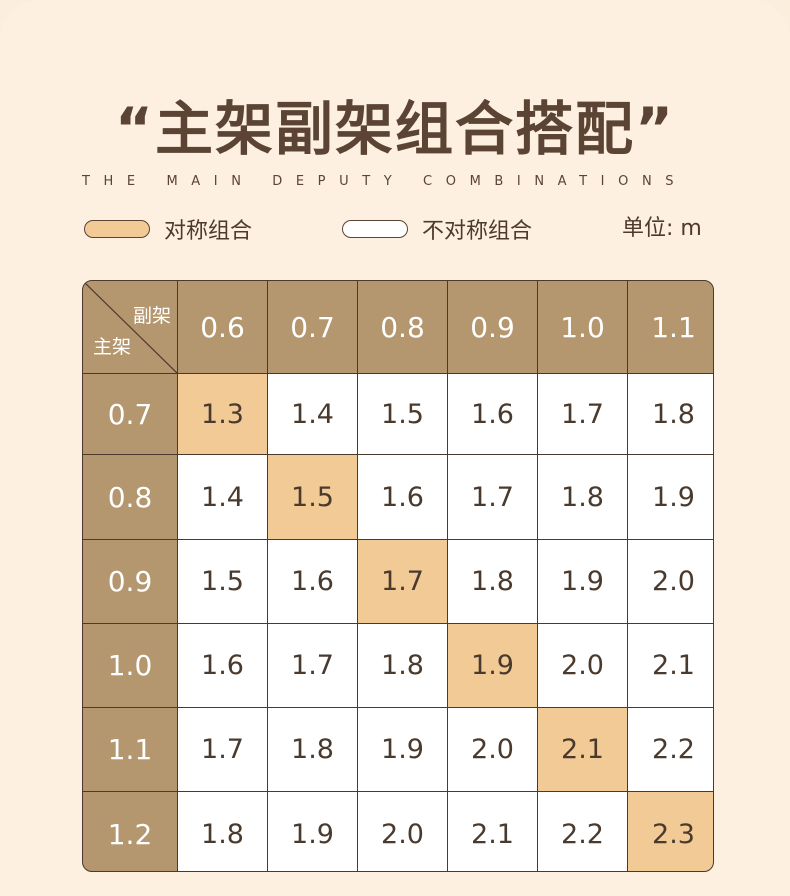 The width and height of the screenshot is (790, 896). Describe the element at coordinates (112, 347) in the screenshot. I see `corner-row-label: 主架` at that location.